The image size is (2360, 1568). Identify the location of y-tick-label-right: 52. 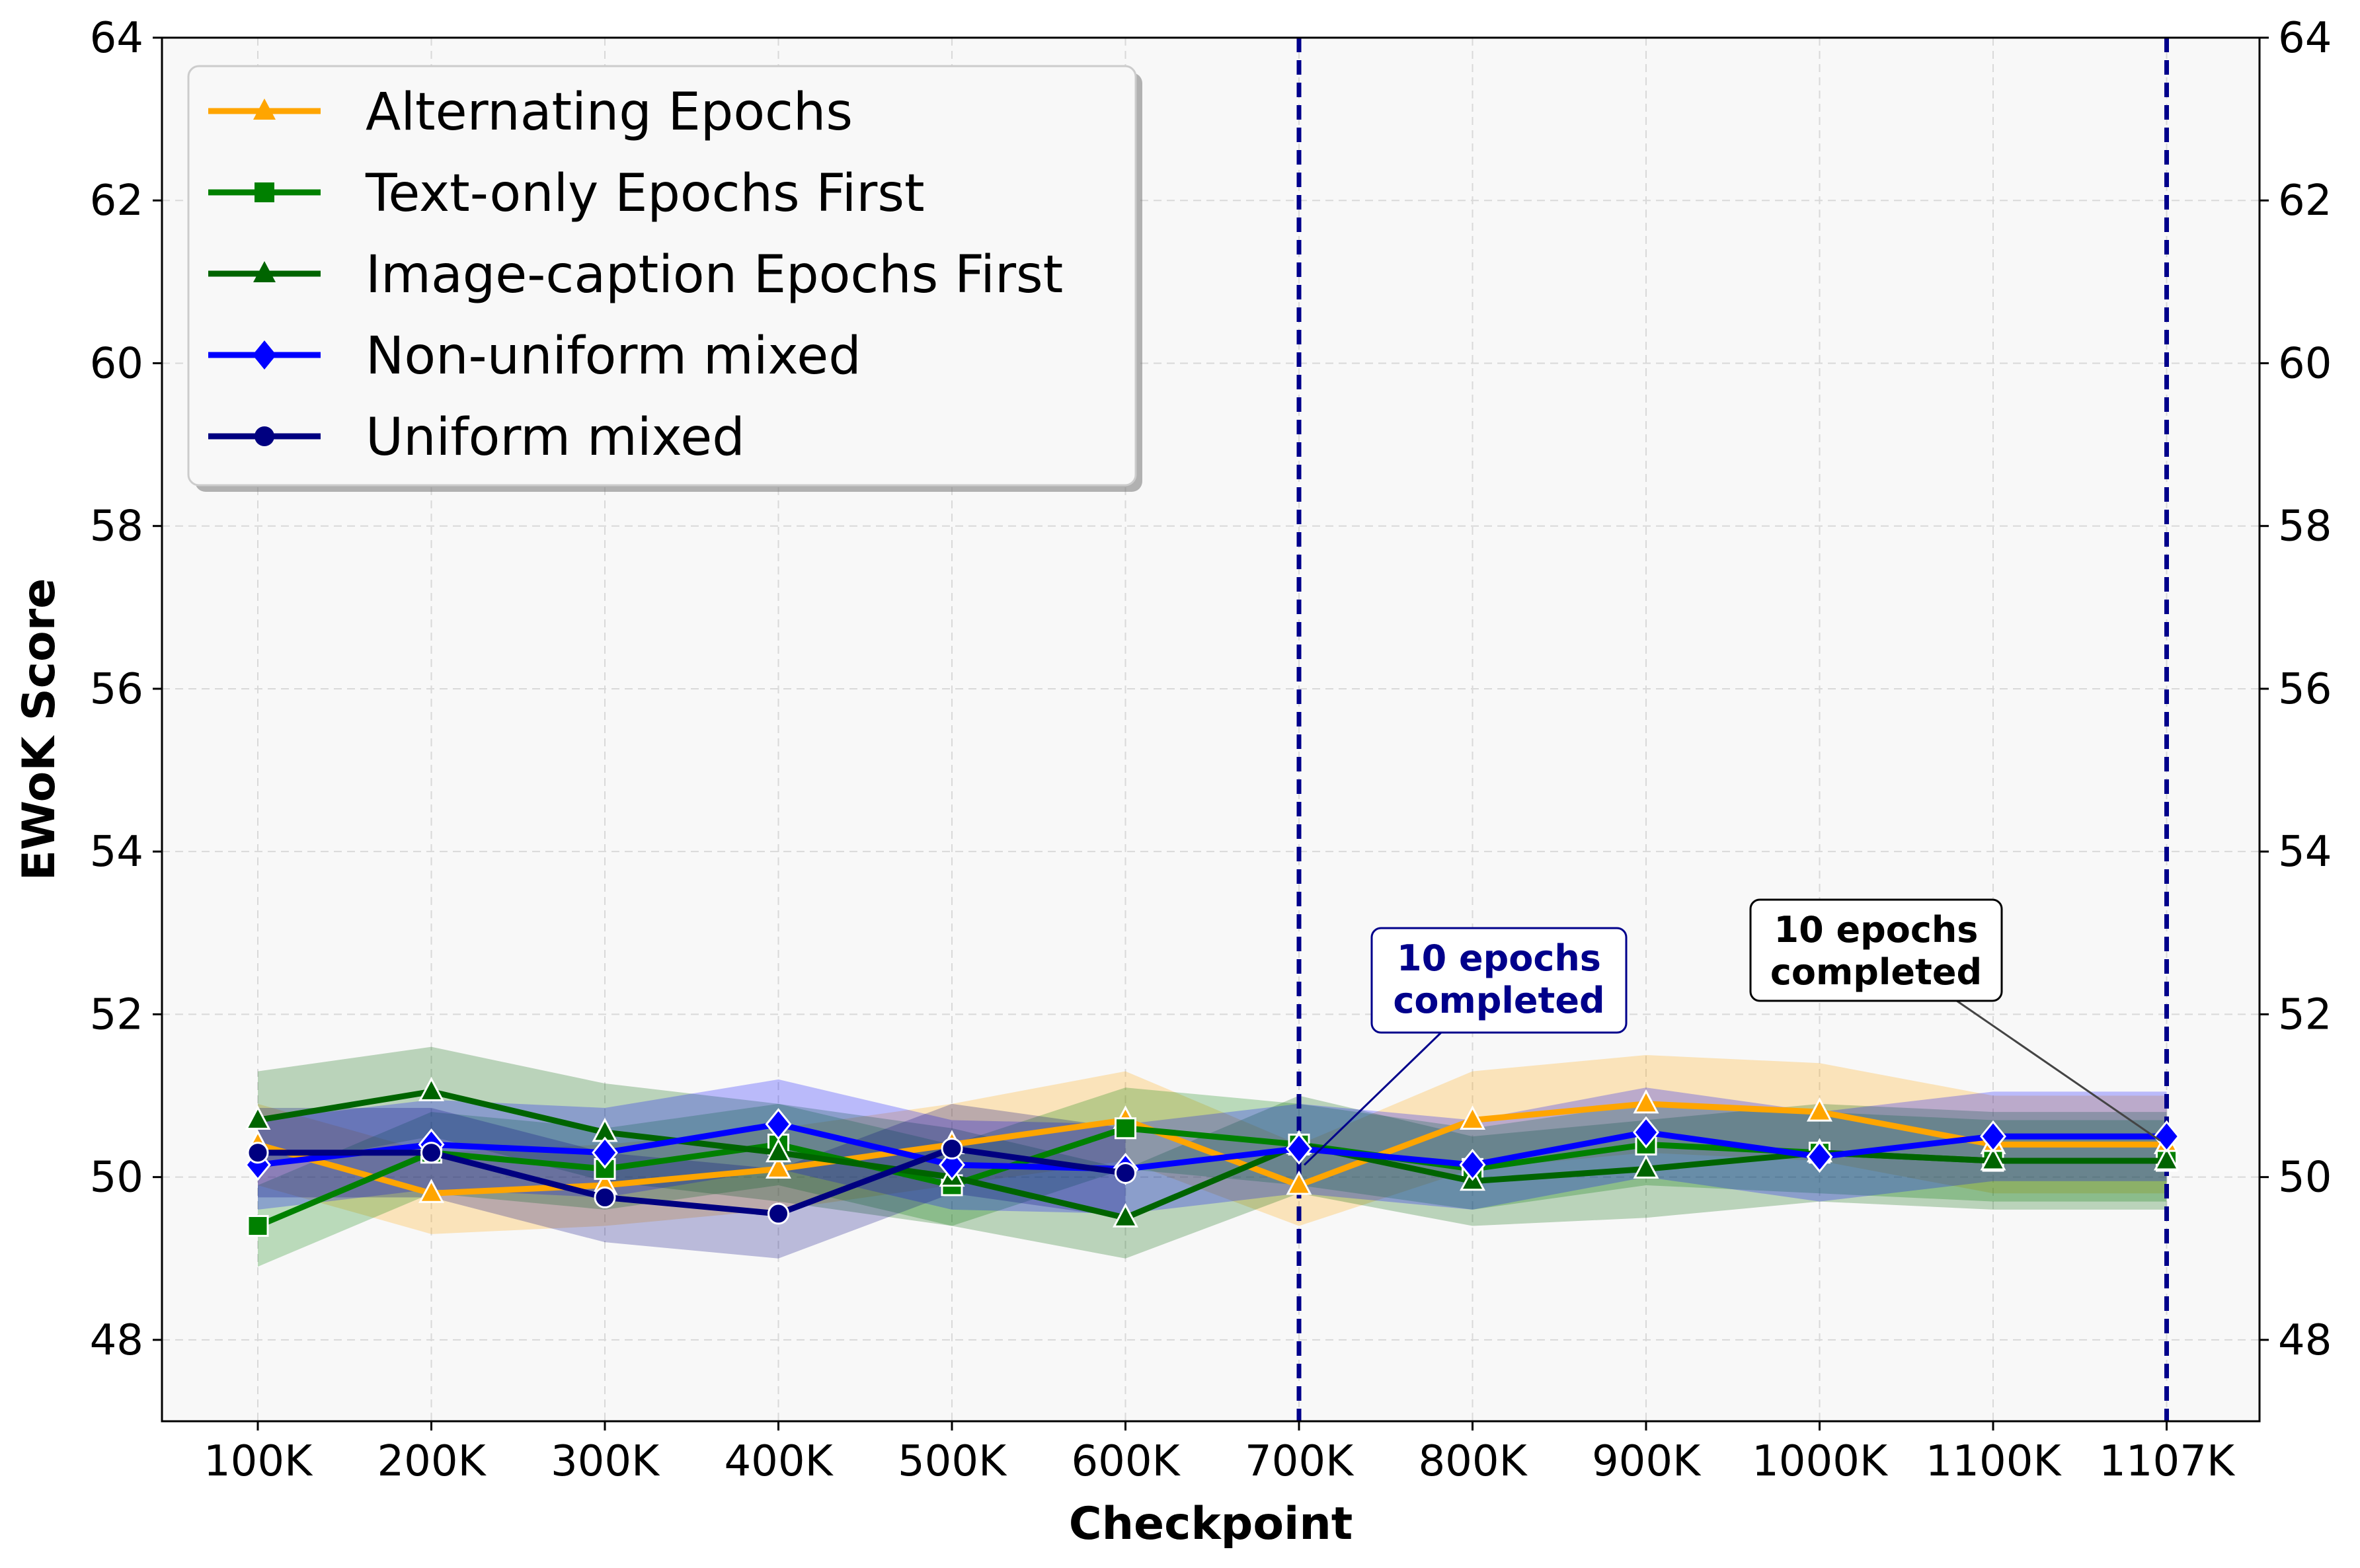
(2305, 1014).